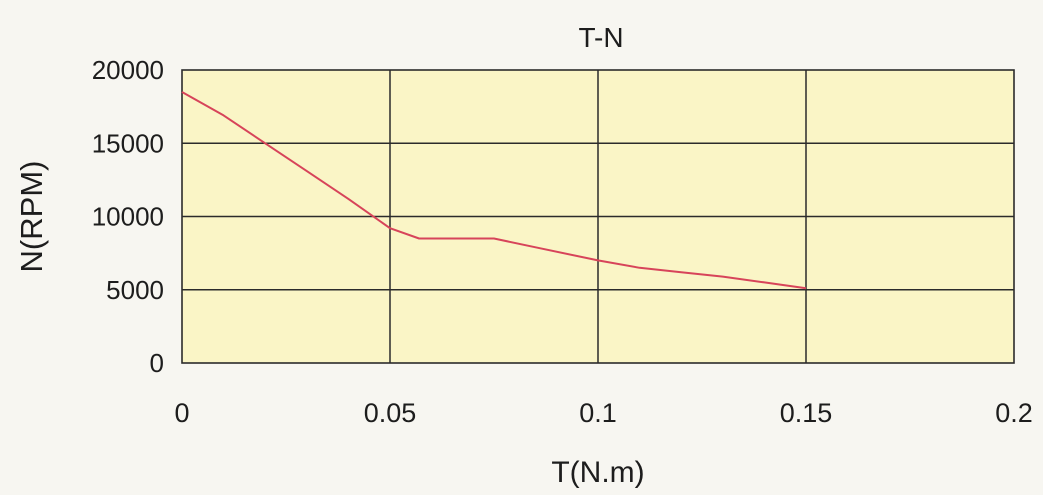  I want to click on x-axis-label: T(N.m), so click(597, 472).